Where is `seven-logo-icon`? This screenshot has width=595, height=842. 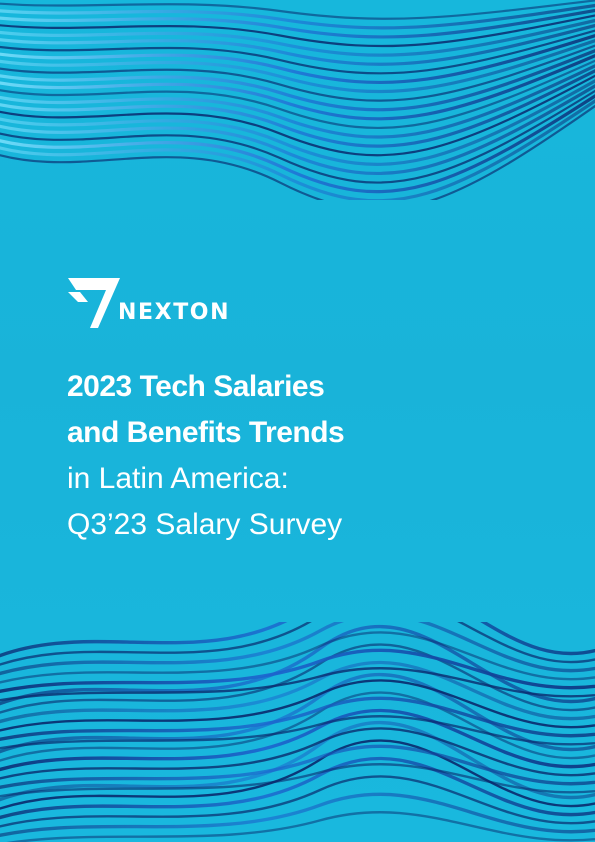 seven-logo-icon is located at coordinates (94, 303).